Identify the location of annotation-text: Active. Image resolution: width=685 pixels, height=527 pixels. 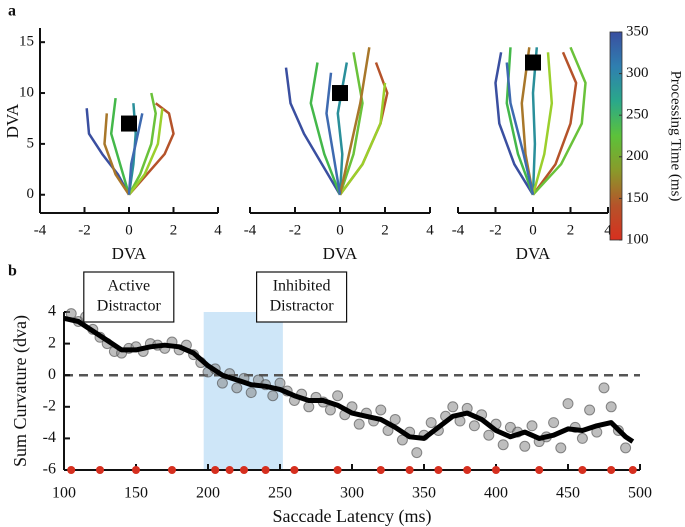
(128, 286).